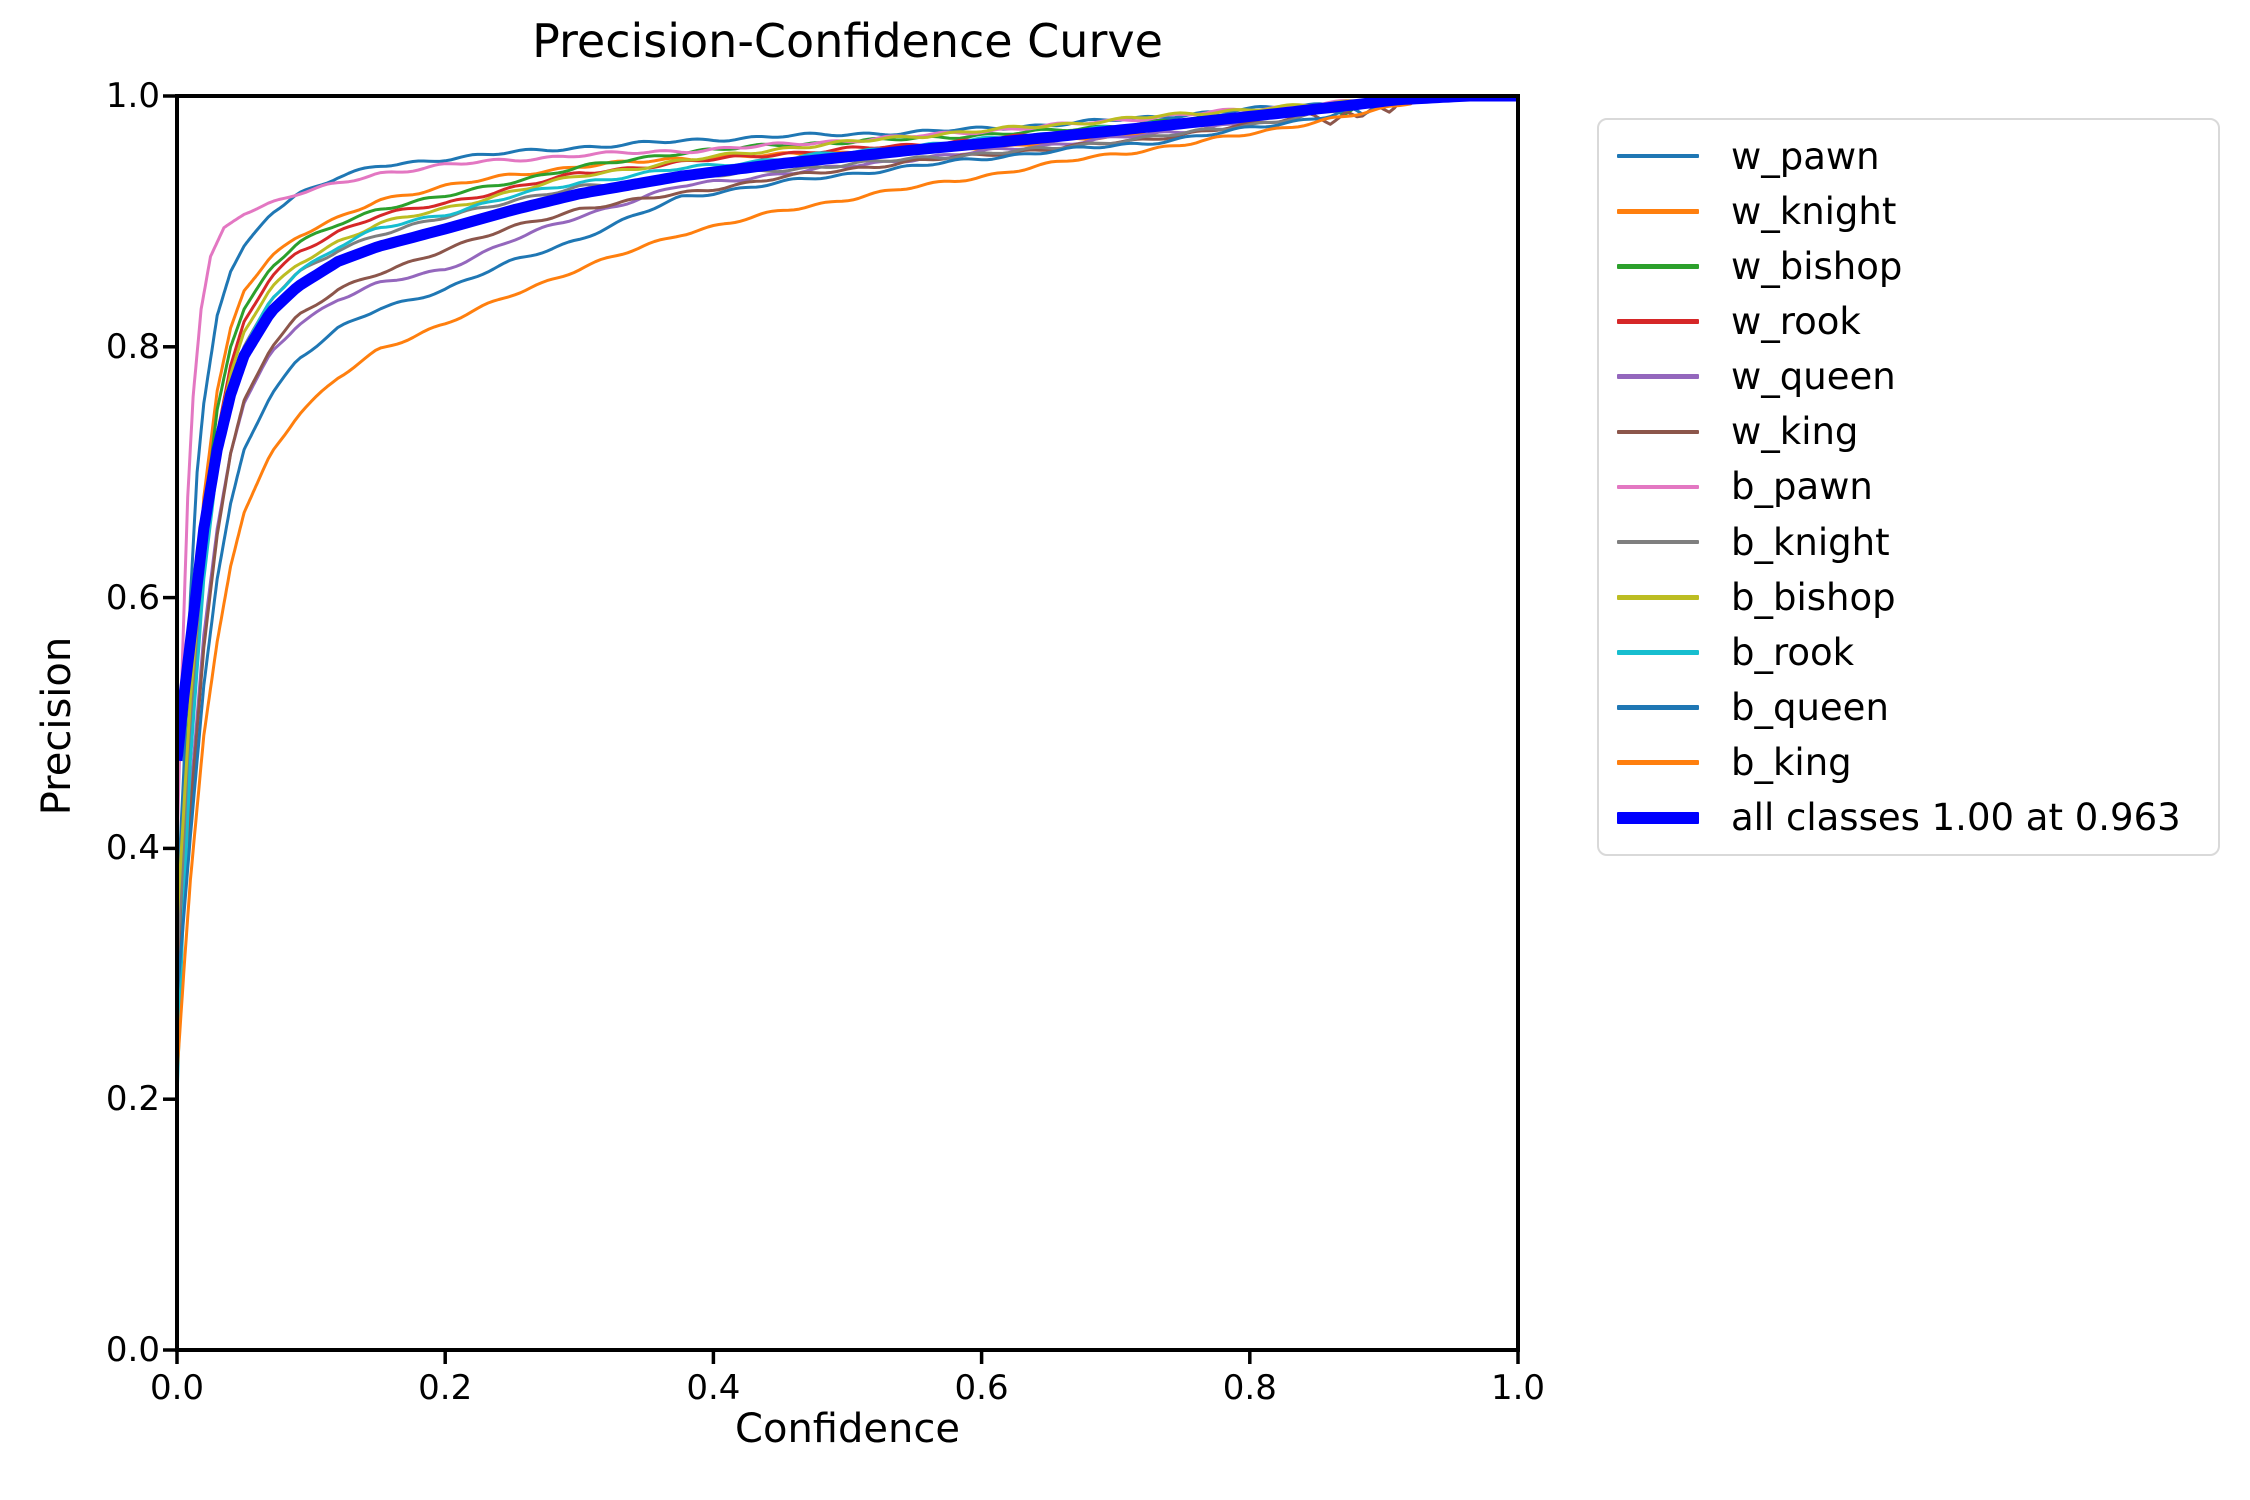  Describe the element at coordinates (1908, 542) in the screenshot. I see `legend-item: b_knight` at that location.